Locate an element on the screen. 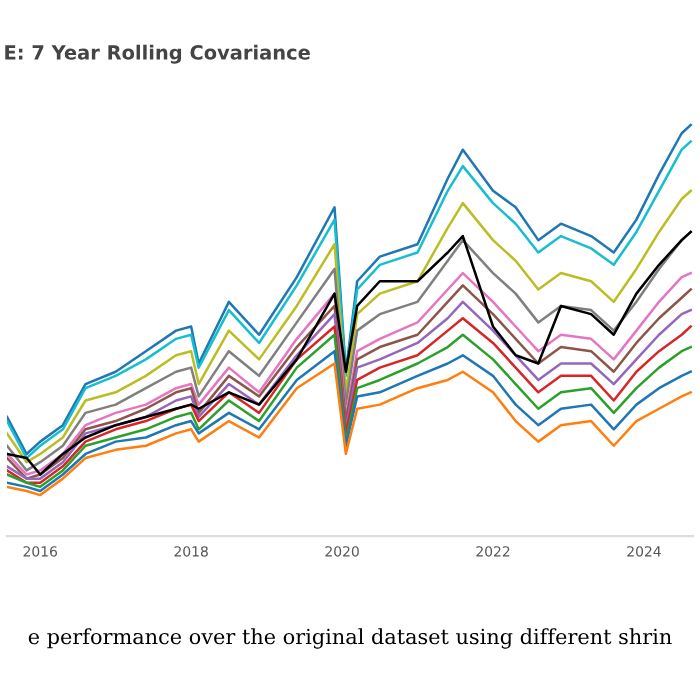 This screenshot has height=700, width=700. text: e performance over the original dataset using different shrin is located at coordinates (350, 638).